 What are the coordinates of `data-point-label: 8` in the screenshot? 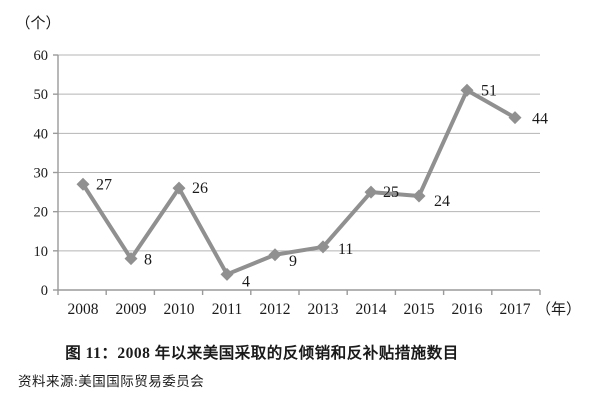 It's located at (148, 260).